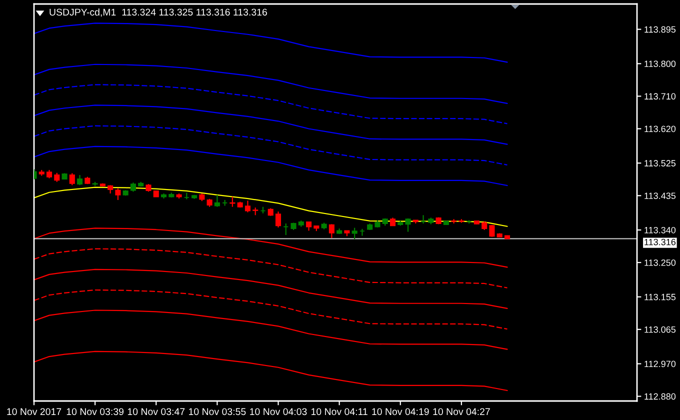 The width and height of the screenshot is (680, 420). What do you see at coordinates (461, 412) in the screenshot?
I see `x-tick-label: 10 Nov 04:27` at bounding box center [461, 412].